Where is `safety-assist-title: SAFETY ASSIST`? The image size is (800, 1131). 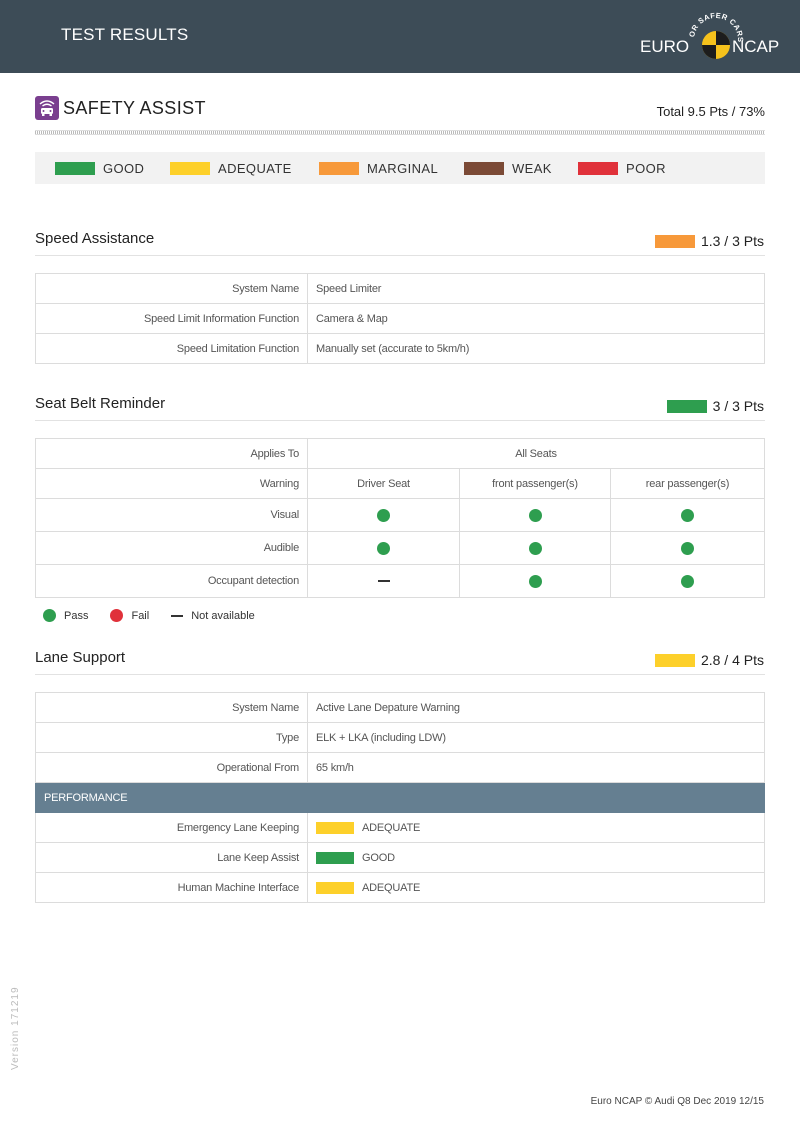
safety-assist-title: SAFETY ASSIST is located at coordinates (134, 108).